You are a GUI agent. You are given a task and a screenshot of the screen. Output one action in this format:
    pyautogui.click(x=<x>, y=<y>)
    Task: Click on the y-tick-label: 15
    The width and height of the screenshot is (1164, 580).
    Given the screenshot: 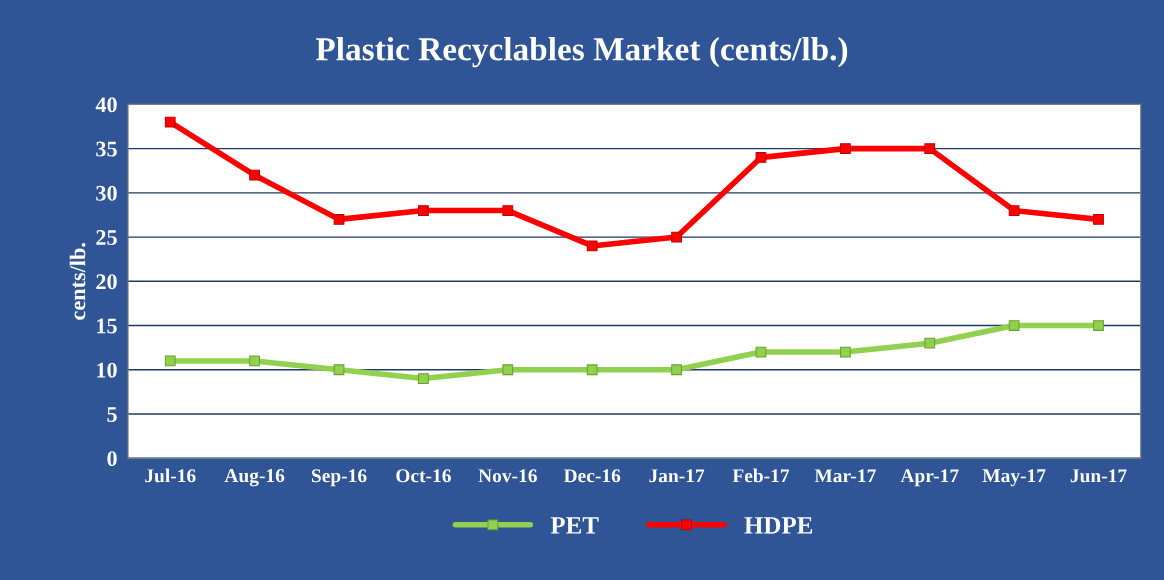 What is the action you would take?
    pyautogui.click(x=107, y=326)
    